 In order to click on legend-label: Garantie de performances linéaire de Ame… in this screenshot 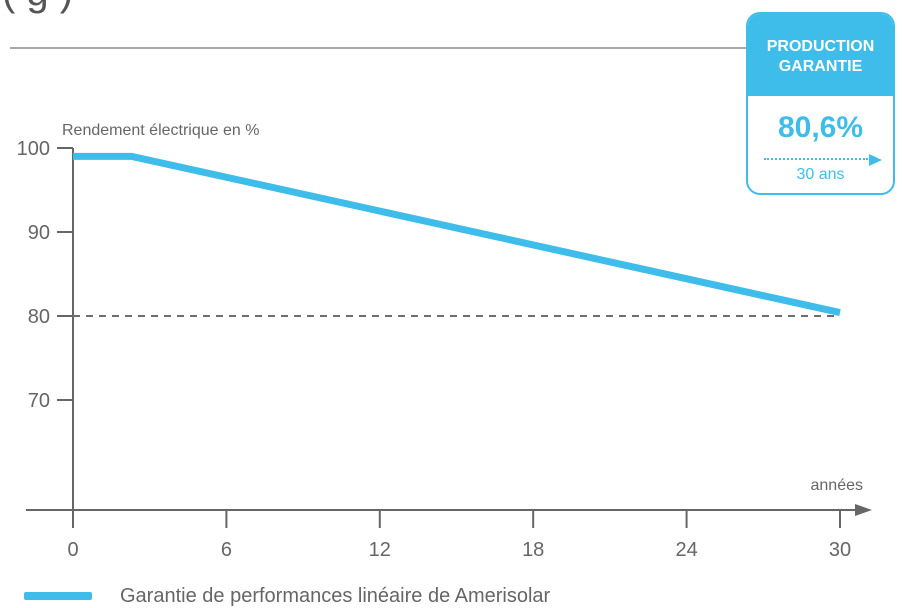, I will do `click(335, 595)`.